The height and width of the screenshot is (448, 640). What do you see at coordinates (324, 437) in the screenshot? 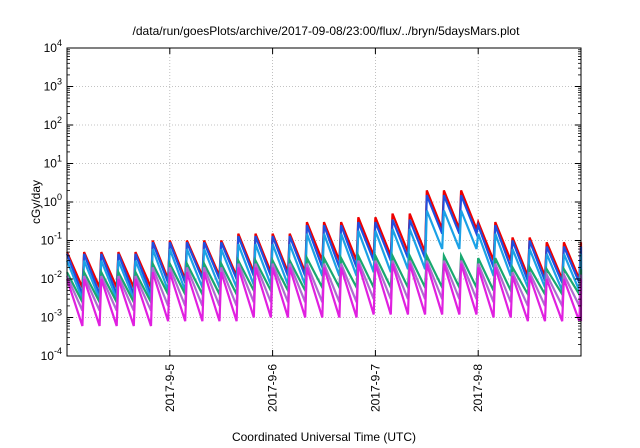
I see `x-axis-label: Coordinated Universal Time (UTC)` at bounding box center [324, 437].